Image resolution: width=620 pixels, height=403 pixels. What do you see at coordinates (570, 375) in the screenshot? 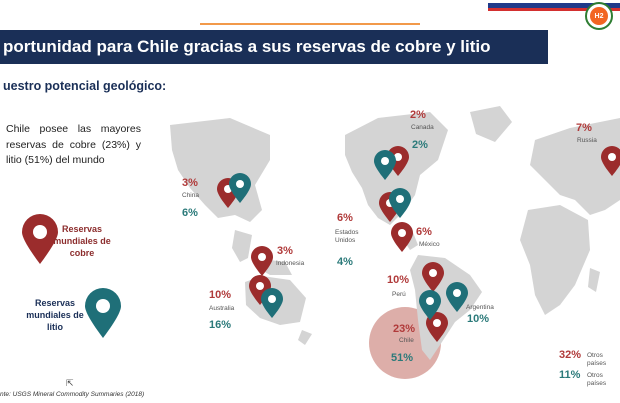
I see `others-lithium-pct: 11%` at bounding box center [570, 375].